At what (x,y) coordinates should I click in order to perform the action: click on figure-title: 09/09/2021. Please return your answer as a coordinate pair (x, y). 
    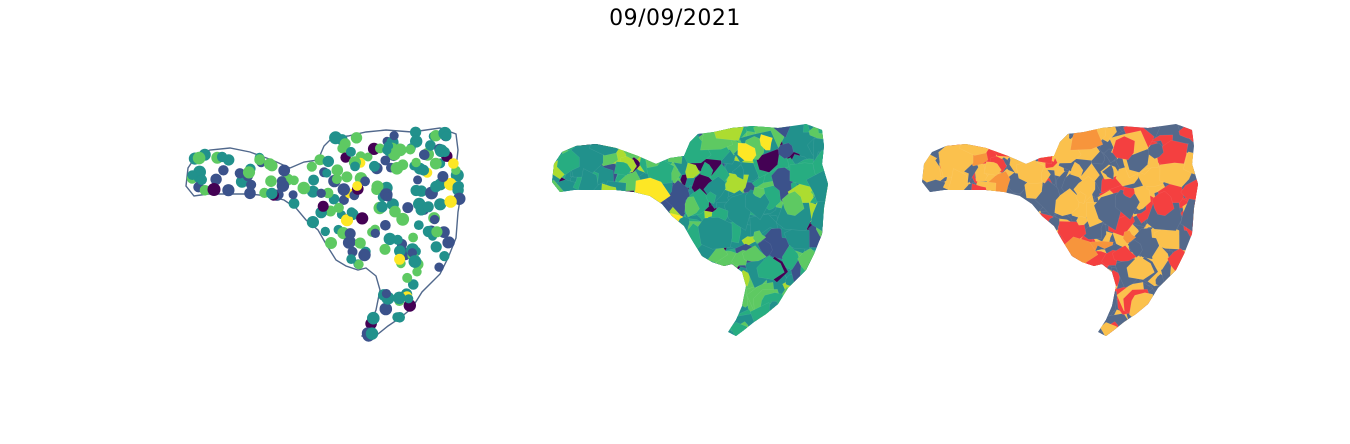
    Looking at the image, I should click on (675, 18).